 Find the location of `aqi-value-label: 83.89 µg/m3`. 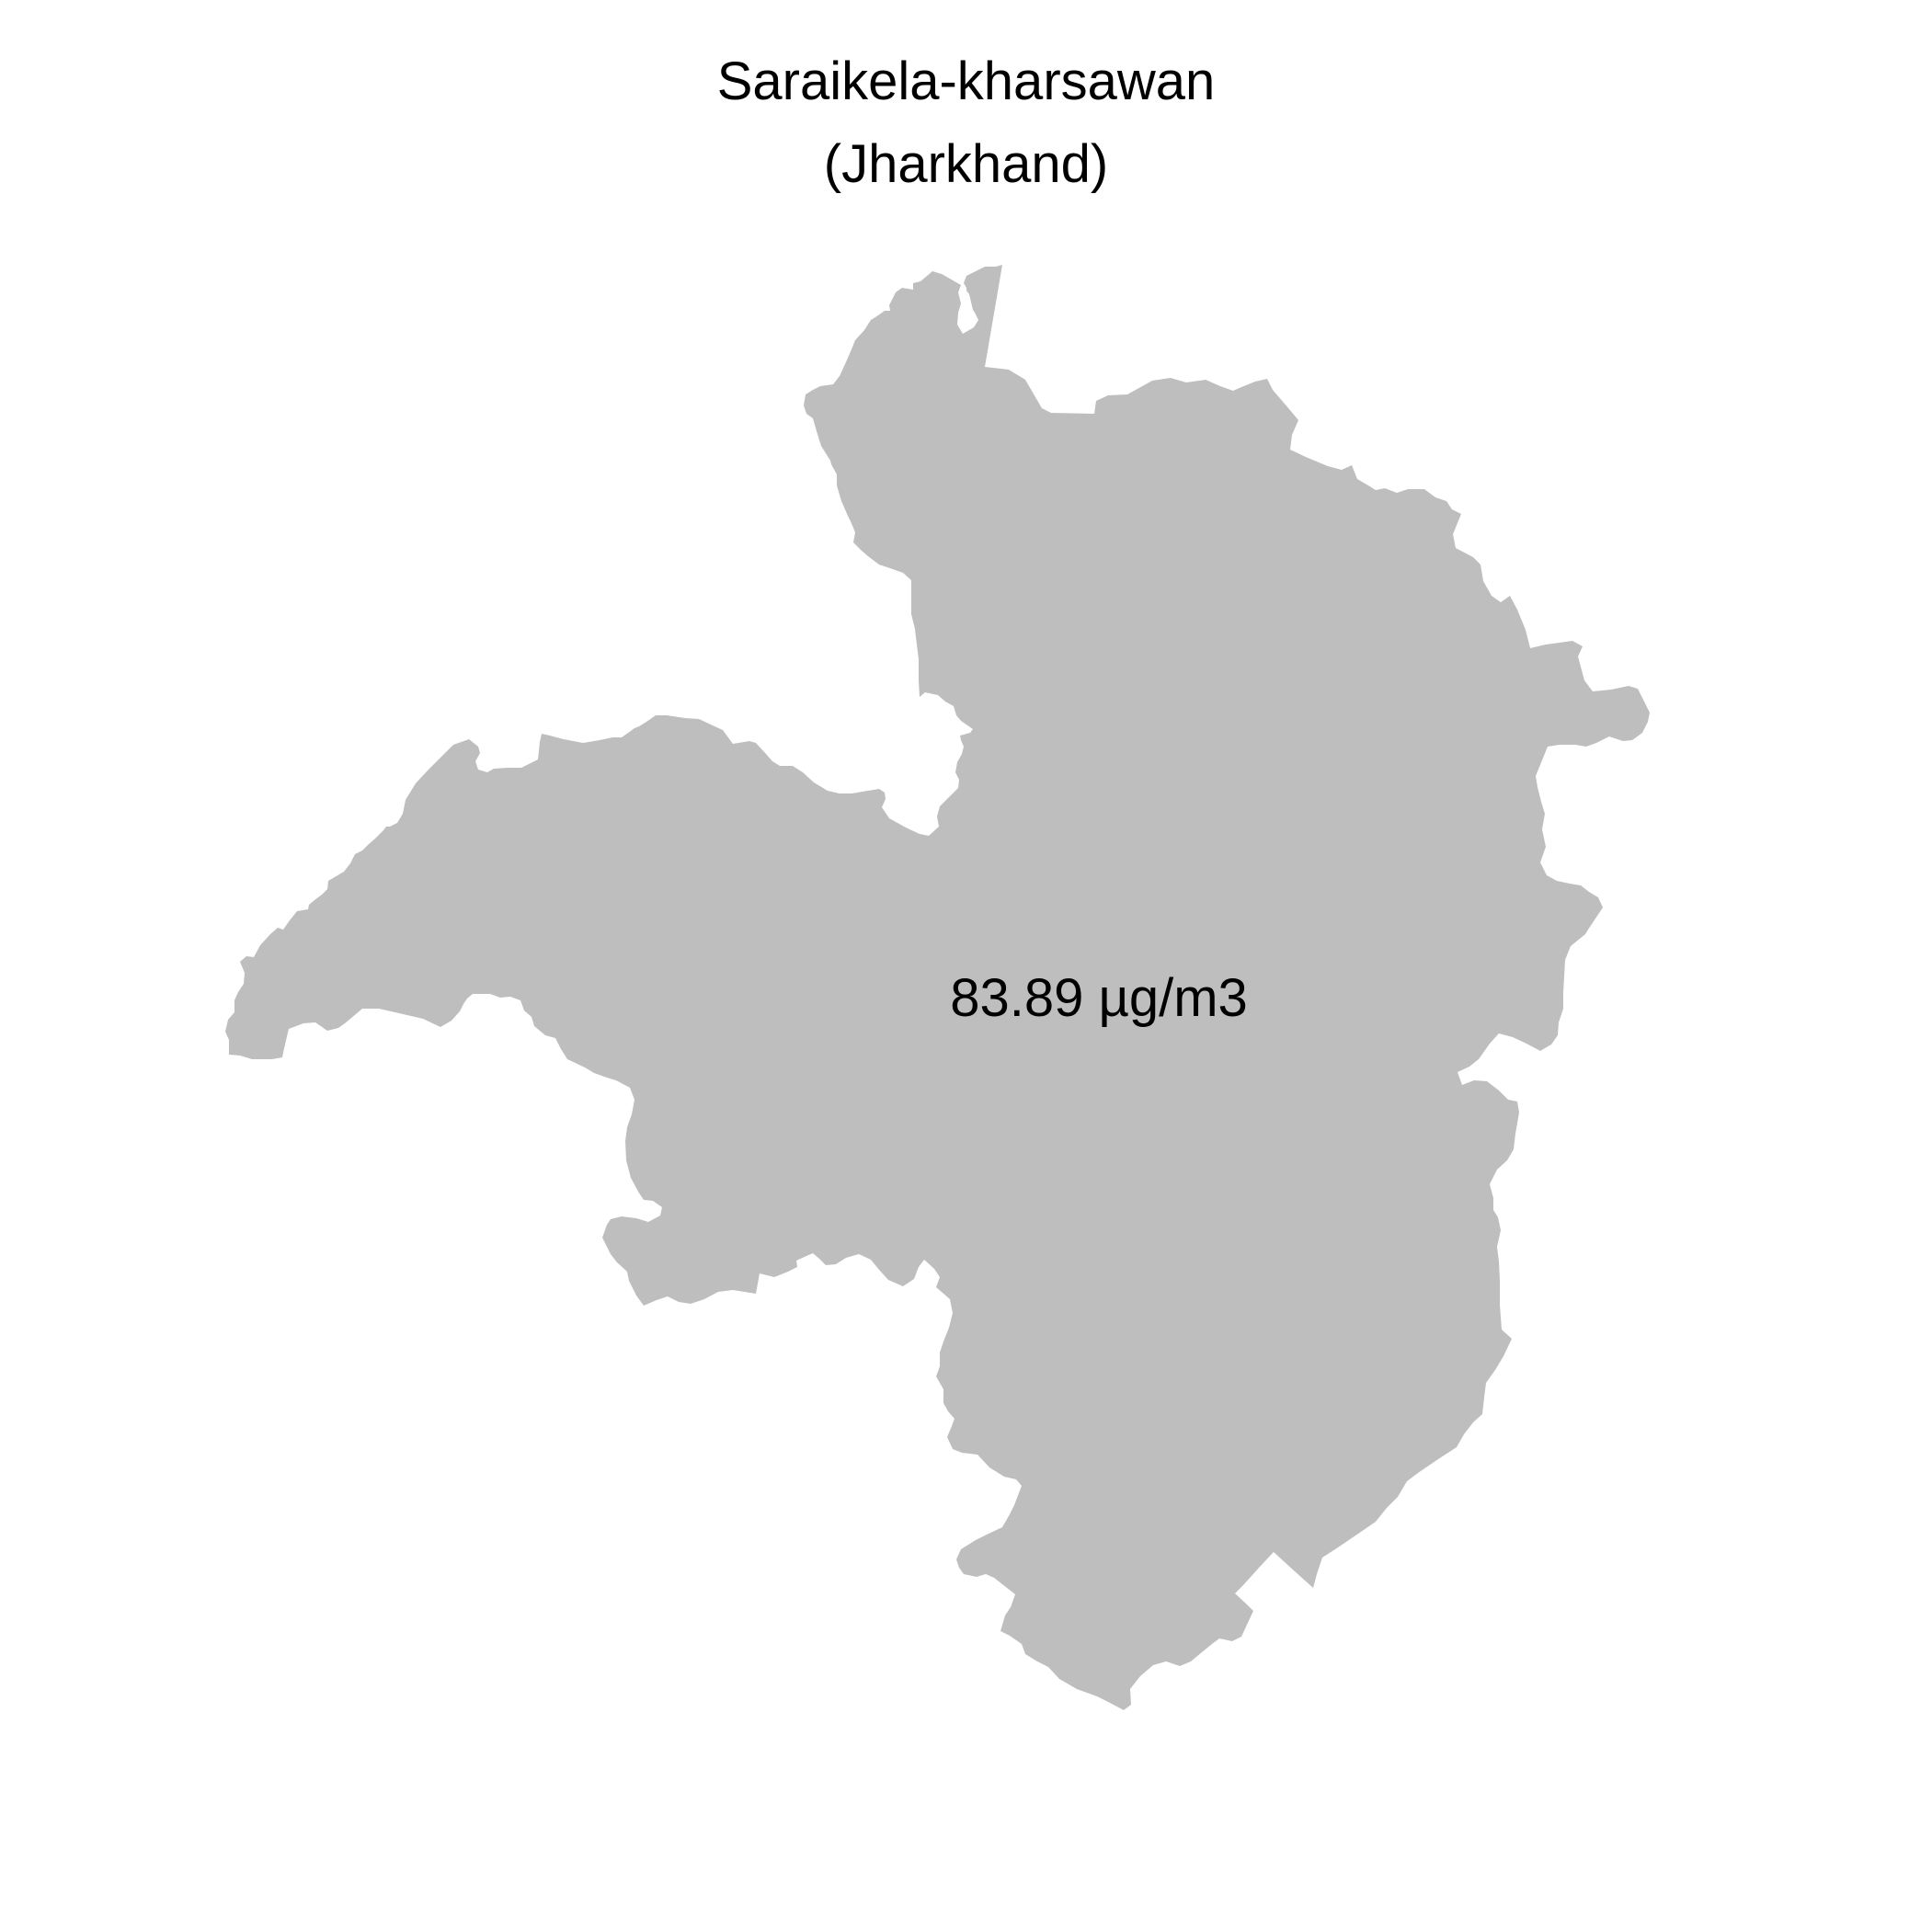

aqi-value-label: 83.89 µg/m3 is located at coordinates (1099, 998).